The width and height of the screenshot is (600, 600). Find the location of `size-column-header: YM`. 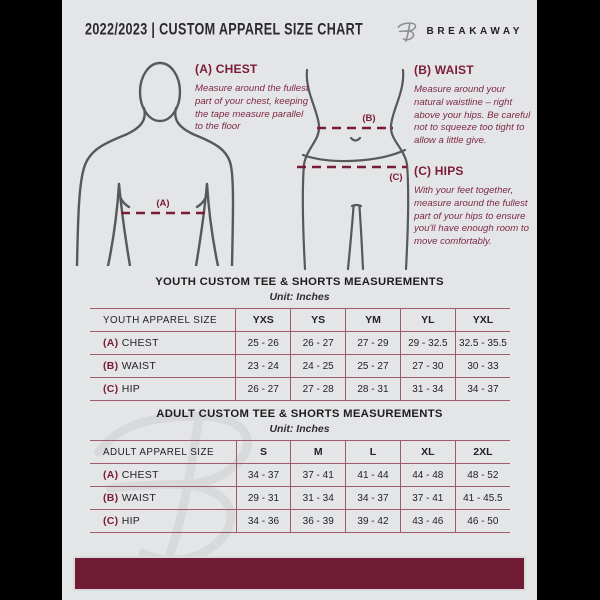

size-column-header: YM is located at coordinates (373, 320).